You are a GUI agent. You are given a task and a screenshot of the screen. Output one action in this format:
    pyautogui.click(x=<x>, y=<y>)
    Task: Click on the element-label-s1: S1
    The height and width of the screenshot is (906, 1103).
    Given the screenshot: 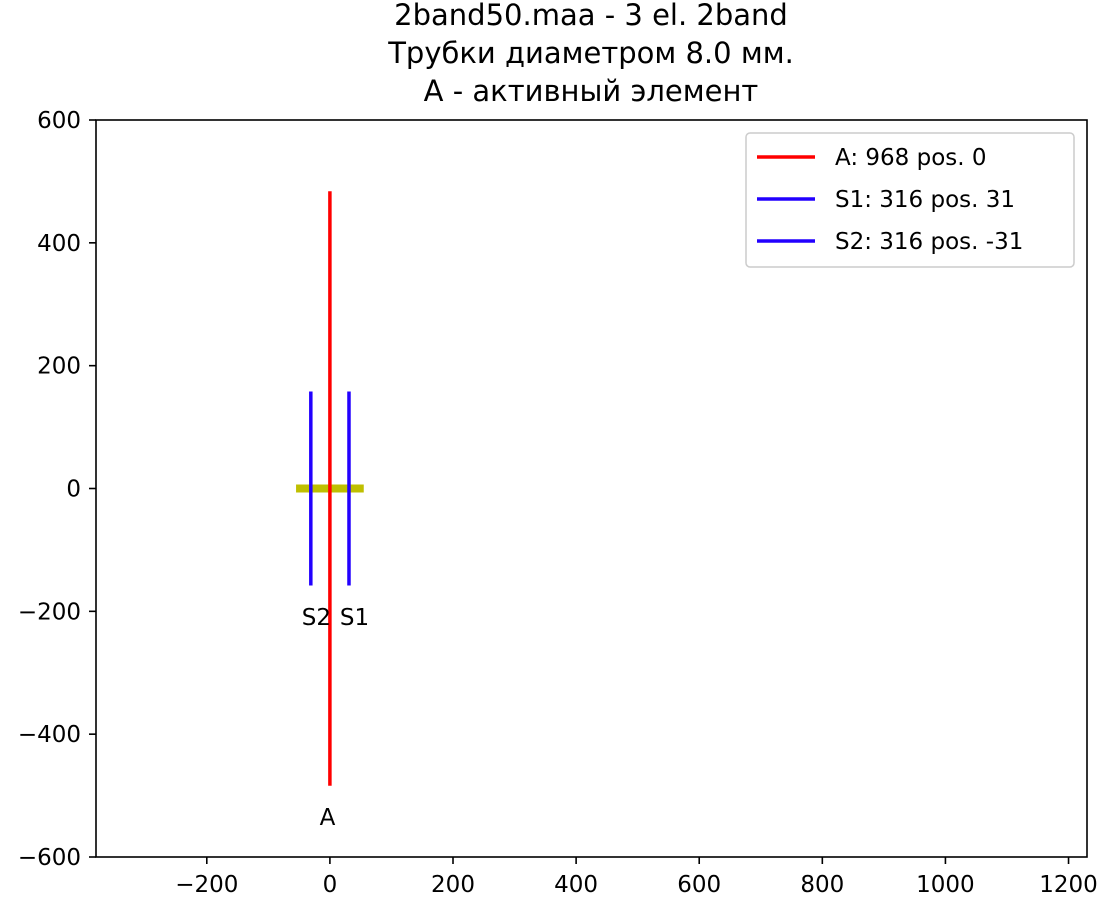 What is the action you would take?
    pyautogui.click(x=354, y=618)
    